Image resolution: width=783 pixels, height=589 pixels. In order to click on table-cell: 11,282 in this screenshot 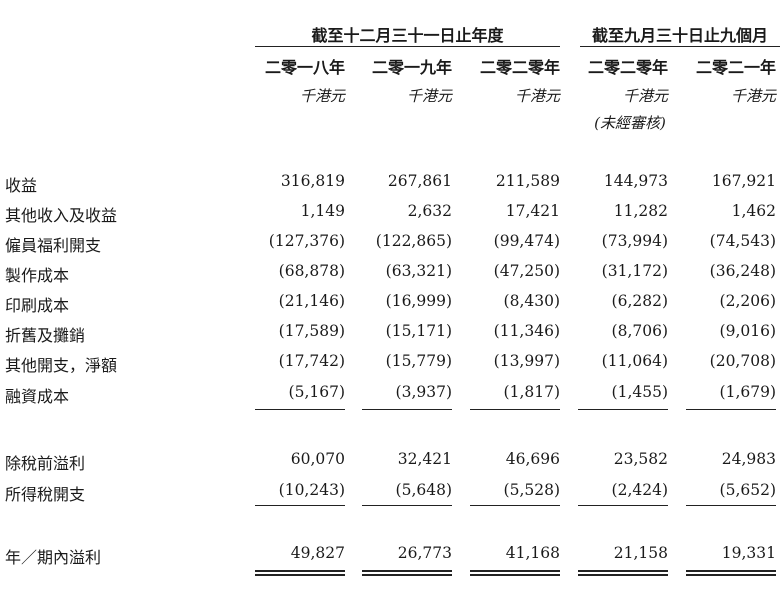, I will do `click(640, 211)`.